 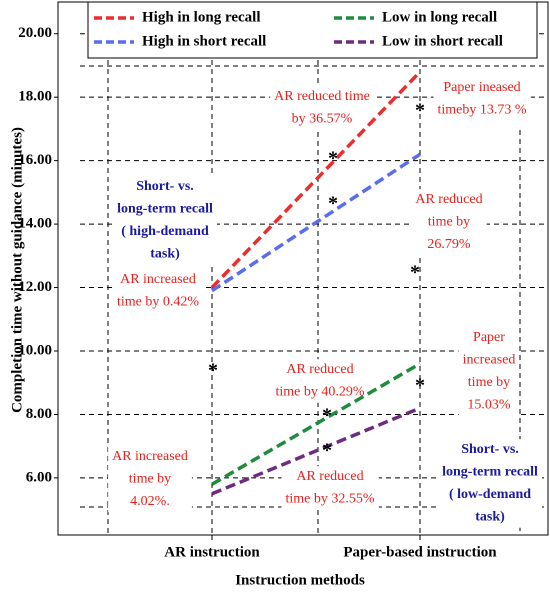 What do you see at coordinates (312, 30) in the screenshot?
I see `legend-box` at bounding box center [312, 30].